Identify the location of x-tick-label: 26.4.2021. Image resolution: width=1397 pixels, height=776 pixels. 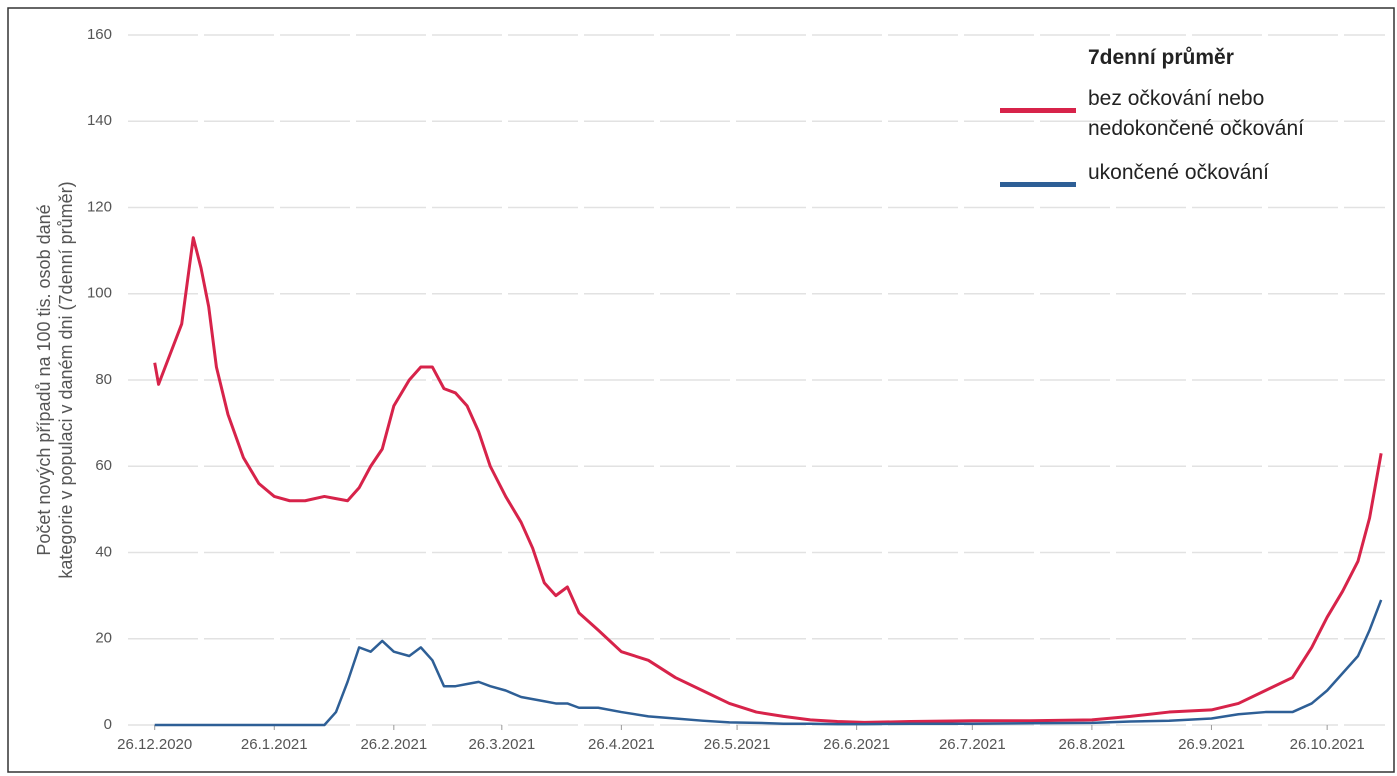
(621, 744).